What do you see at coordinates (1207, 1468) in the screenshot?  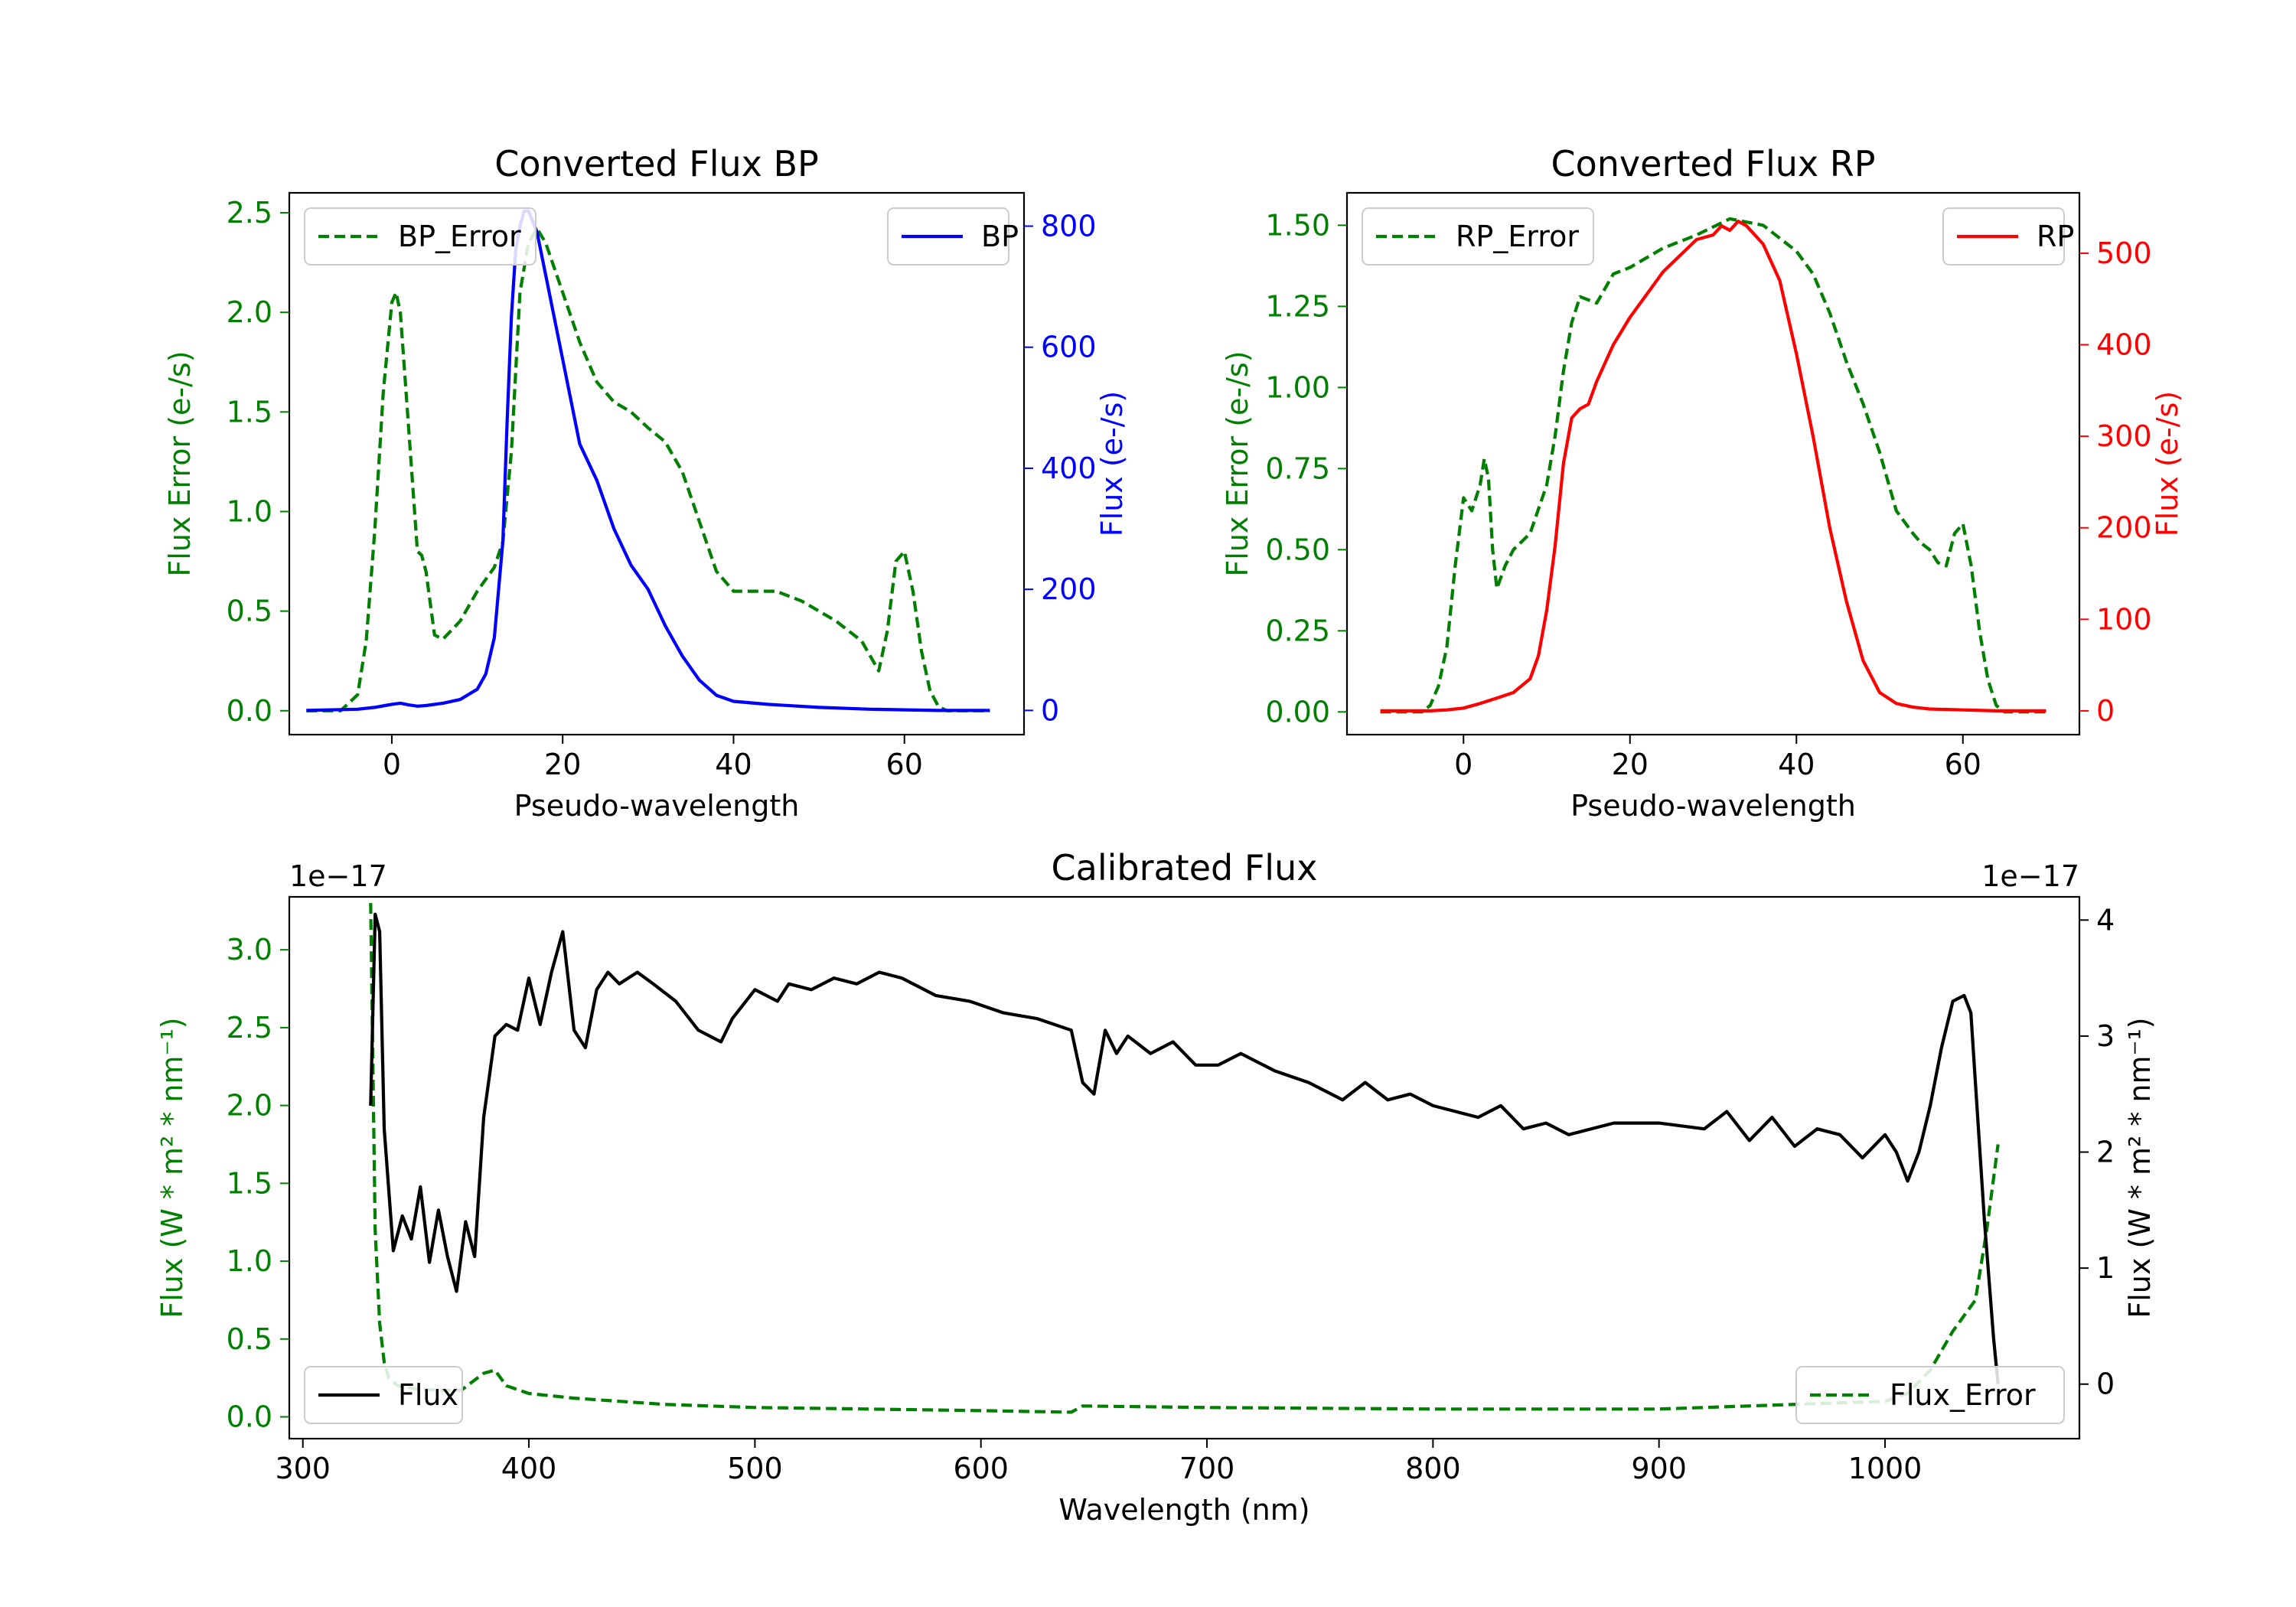 I see `x-tick-label: 700` at bounding box center [1207, 1468].